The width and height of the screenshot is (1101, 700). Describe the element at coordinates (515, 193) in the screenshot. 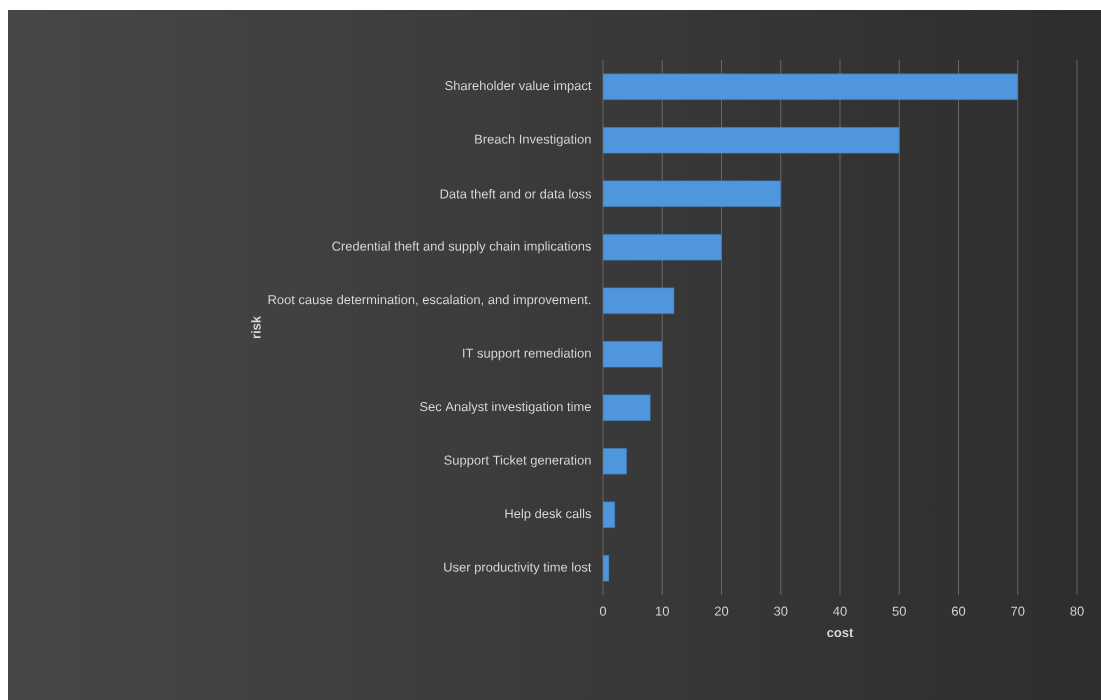

I see `y-tick-label: Data theft and or data loss` at that location.